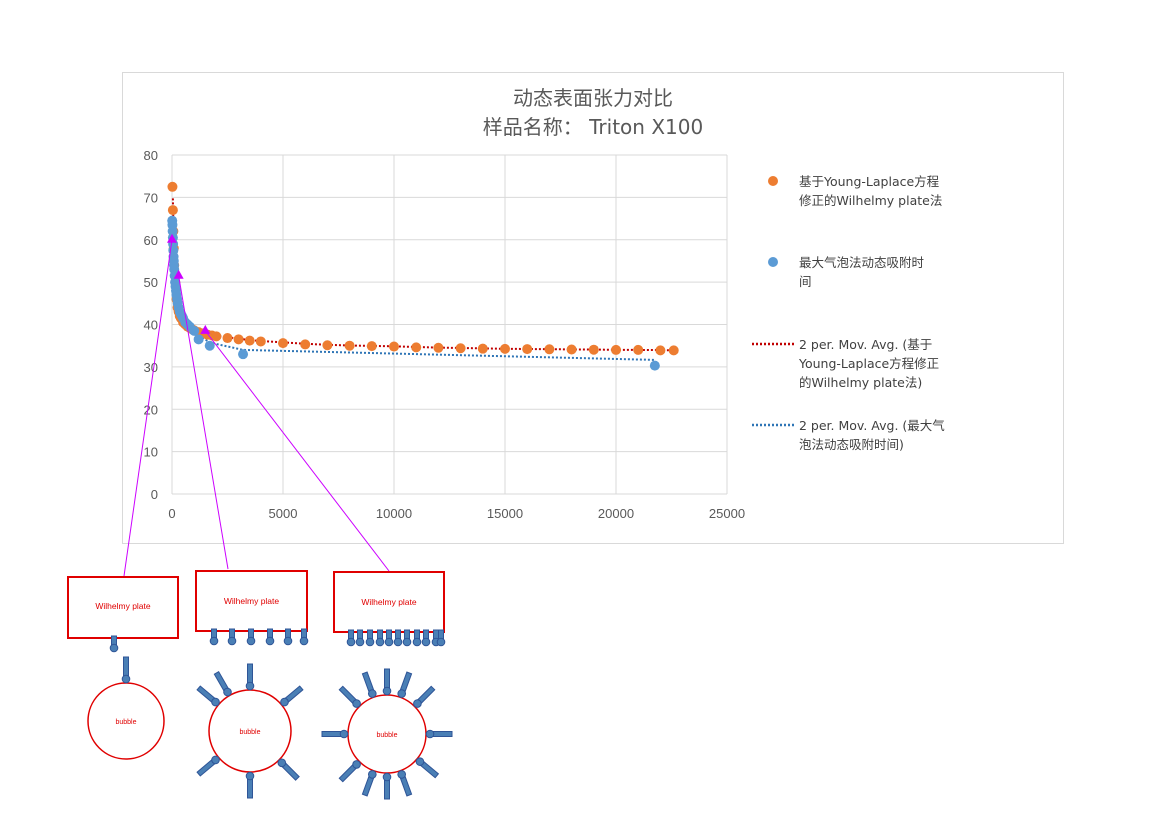 The image size is (1157, 820). What do you see at coordinates (151, 197) in the screenshot?
I see `y-tick-label: 70` at bounding box center [151, 197].